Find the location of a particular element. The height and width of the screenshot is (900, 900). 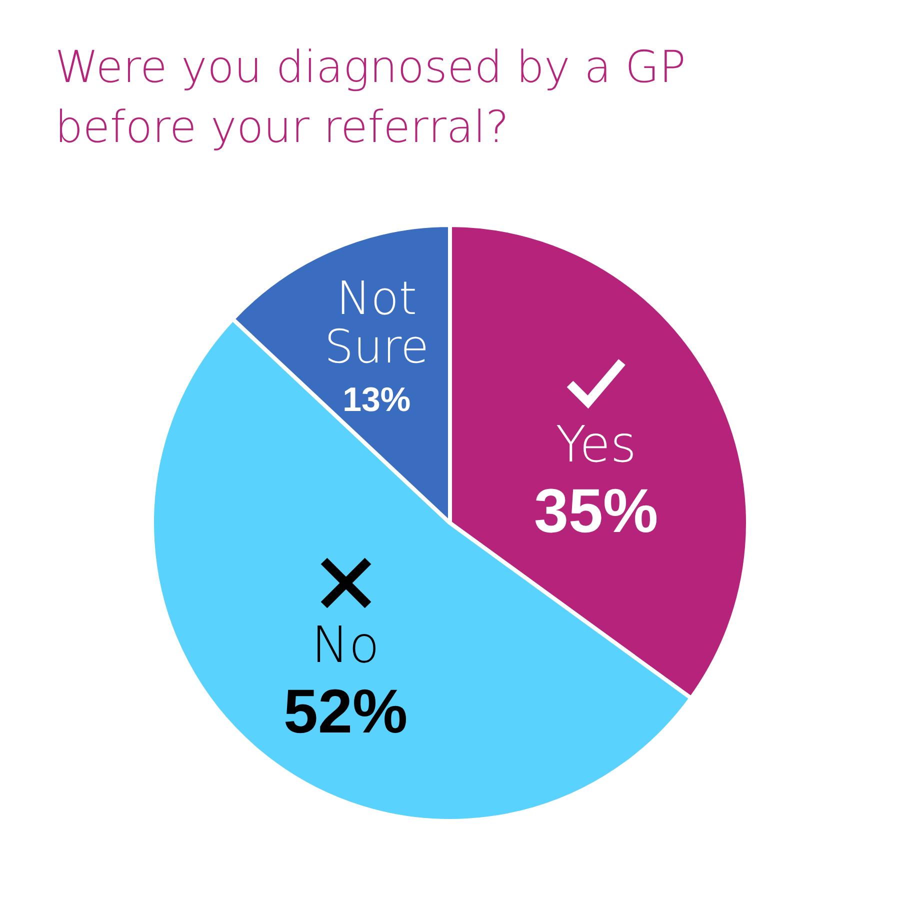

slice-label: Yes is located at coordinates (596, 444).